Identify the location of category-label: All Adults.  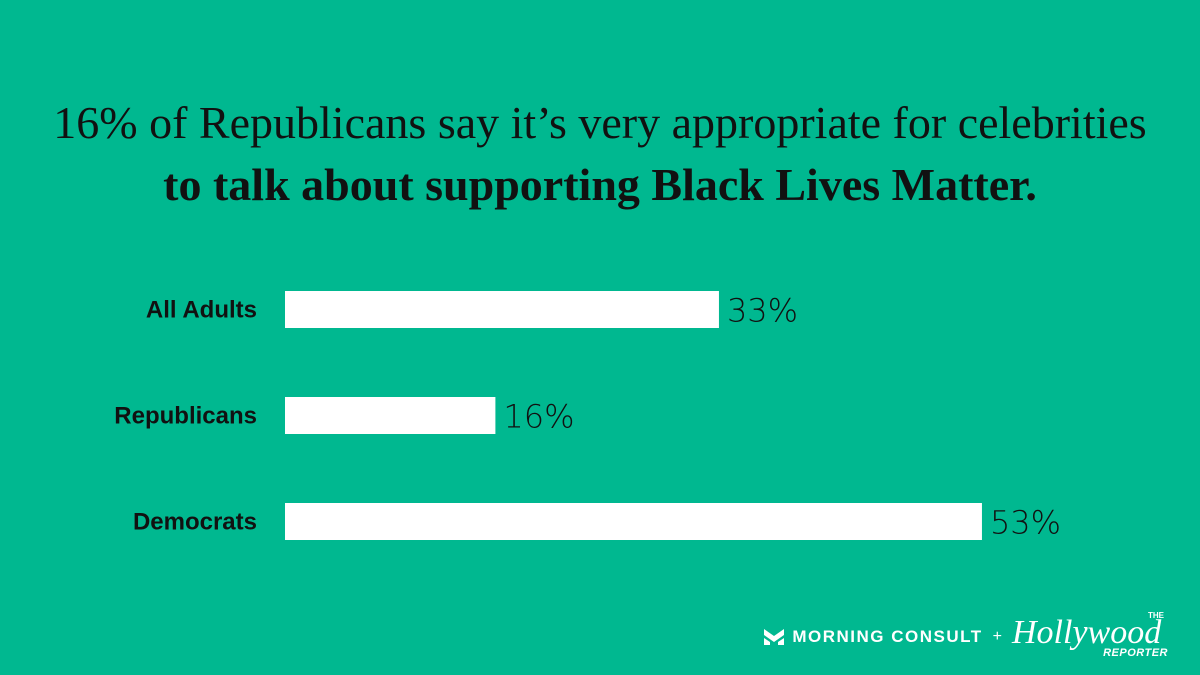
(201, 310).